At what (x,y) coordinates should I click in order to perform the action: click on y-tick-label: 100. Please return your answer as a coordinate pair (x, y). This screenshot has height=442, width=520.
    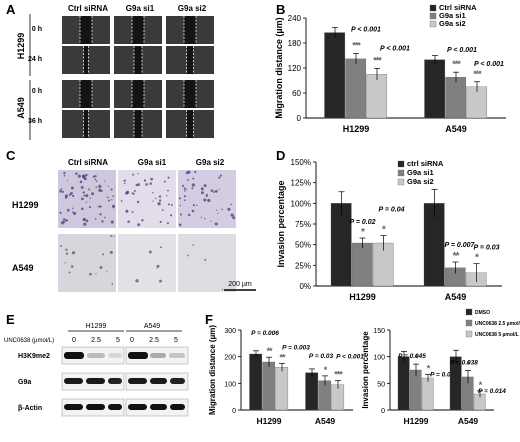
    Looking at the image, I should click on (379, 358).